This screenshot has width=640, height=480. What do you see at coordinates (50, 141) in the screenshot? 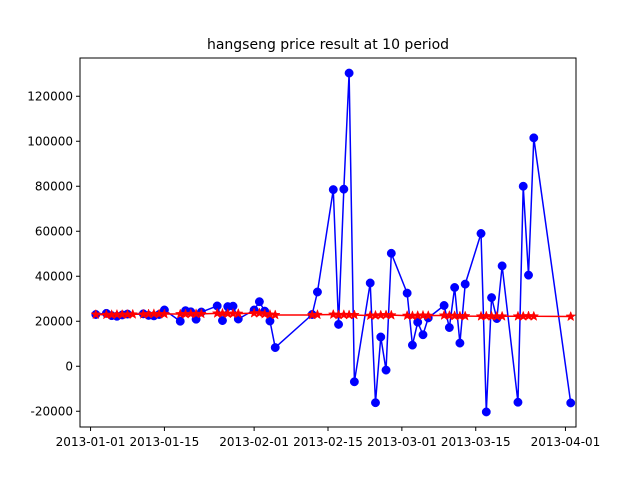
I see `y-tick-label: 100000` at bounding box center [50, 141].